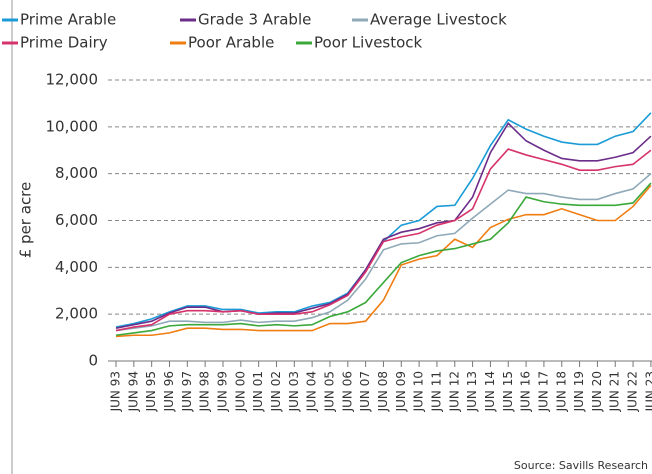 Image resolution: width=652 pixels, height=474 pixels. I want to click on legend-label: Prime Dairy, so click(64, 43).